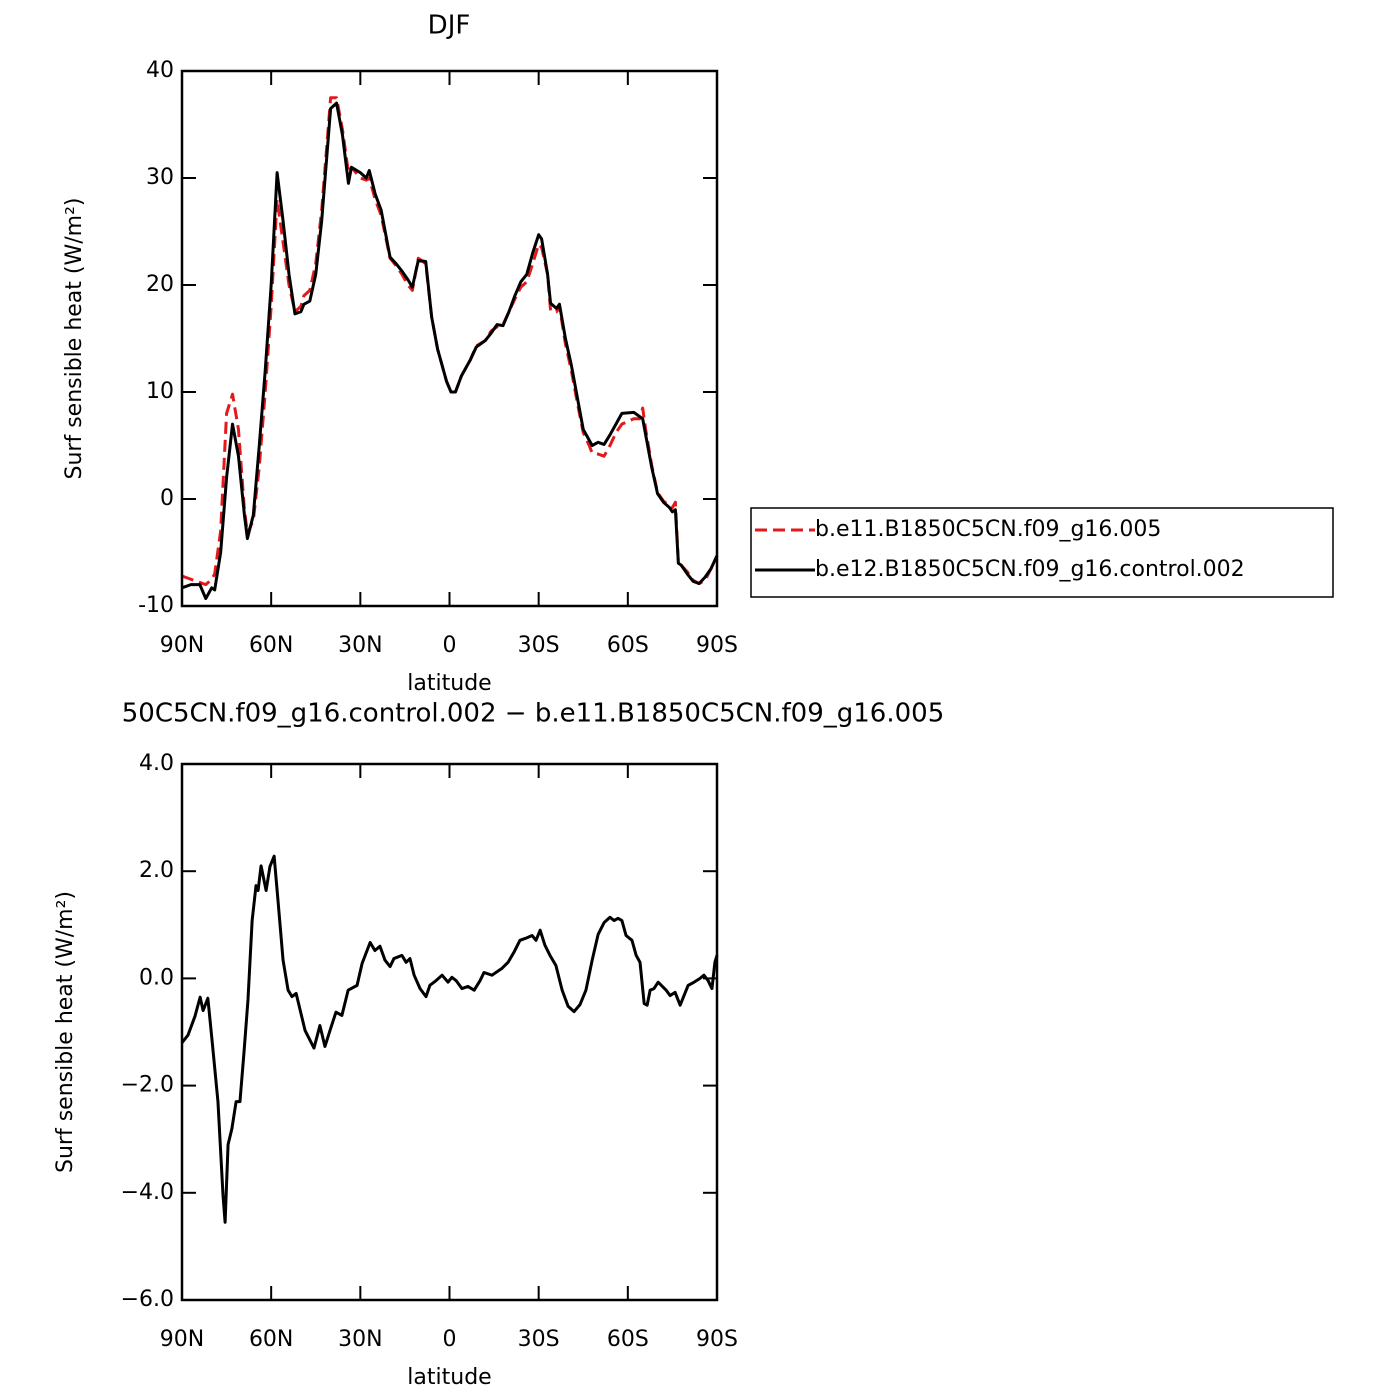  Describe the element at coordinates (988, 529) in the screenshot. I see `legend-label: b.e11.B1850C5CN.f09_g16.005` at that location.